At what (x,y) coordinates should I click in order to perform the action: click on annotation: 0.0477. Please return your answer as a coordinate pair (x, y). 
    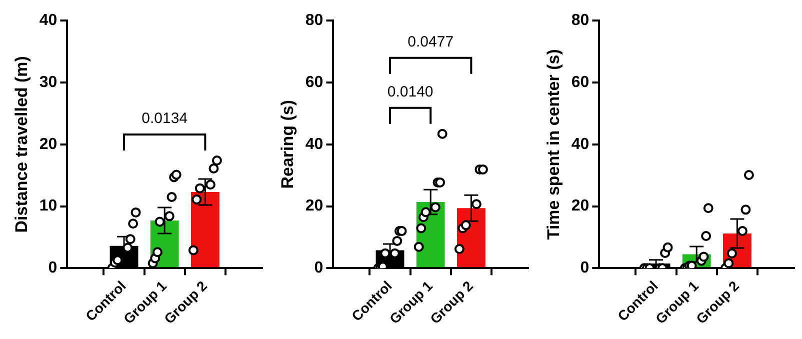
    Looking at the image, I should click on (431, 42).